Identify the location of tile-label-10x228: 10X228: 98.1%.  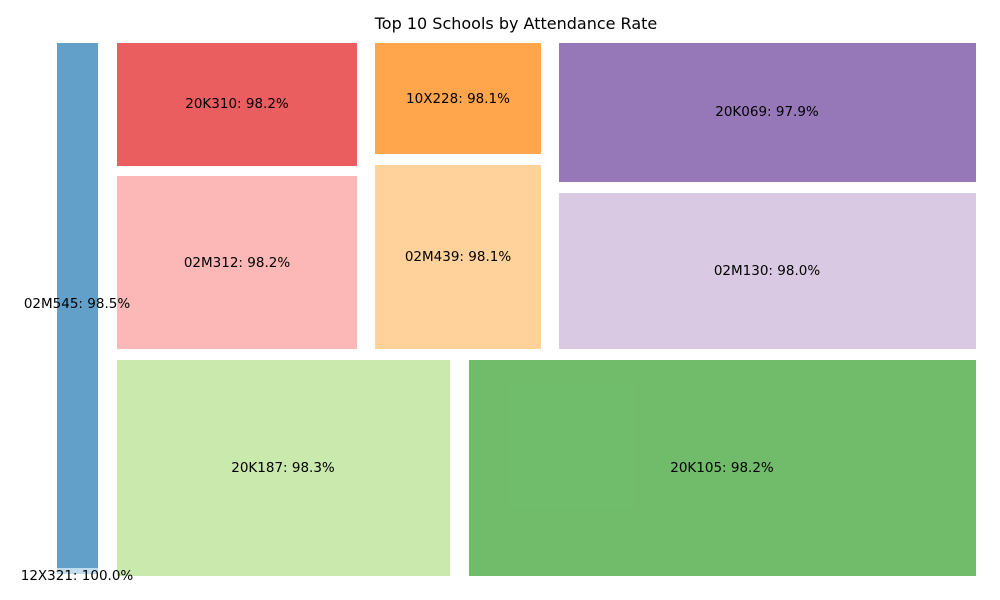
(458, 99).